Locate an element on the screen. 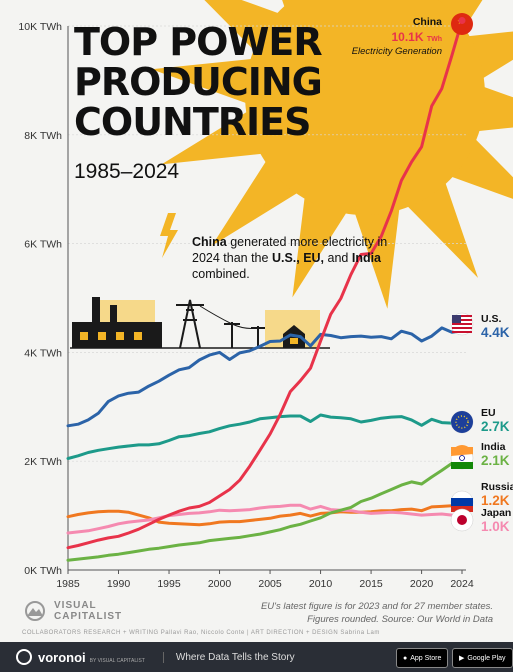 The width and height of the screenshot is (513, 672). annotation-part: U.S., EU, is located at coordinates (298, 258).